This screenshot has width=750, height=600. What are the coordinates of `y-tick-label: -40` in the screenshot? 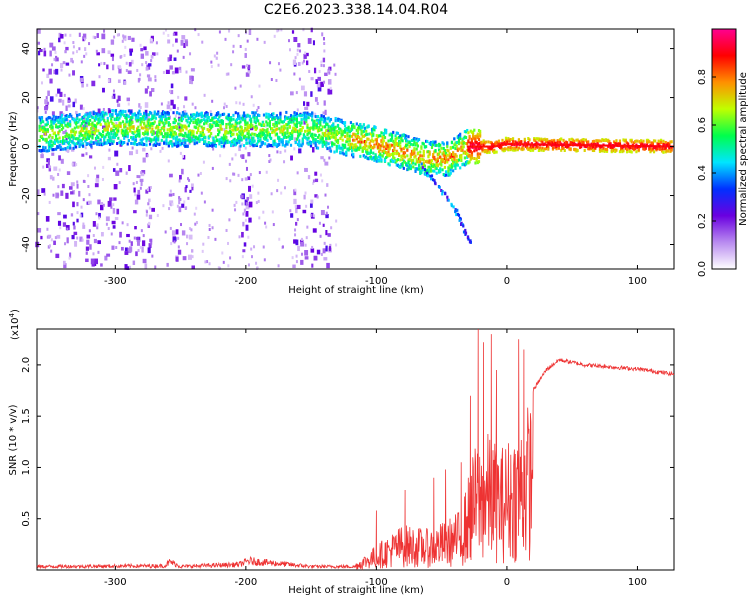 It's located at (26, 244).